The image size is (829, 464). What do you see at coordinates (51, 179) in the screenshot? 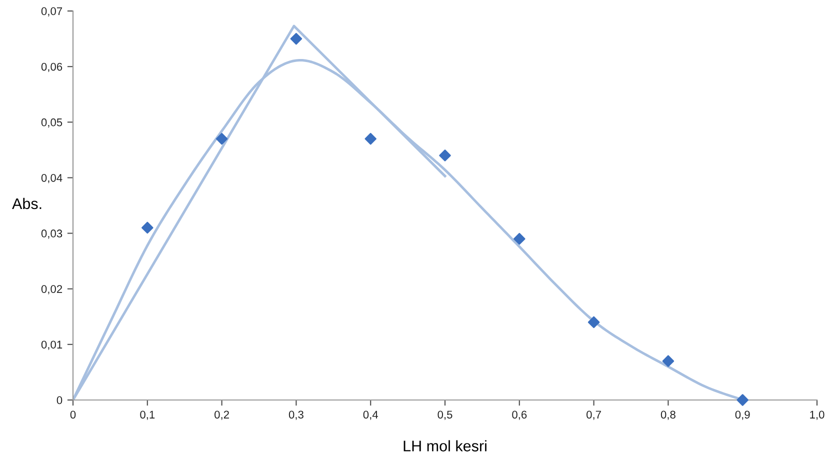
I see `y-tick-label: 0,04` at bounding box center [51, 179].